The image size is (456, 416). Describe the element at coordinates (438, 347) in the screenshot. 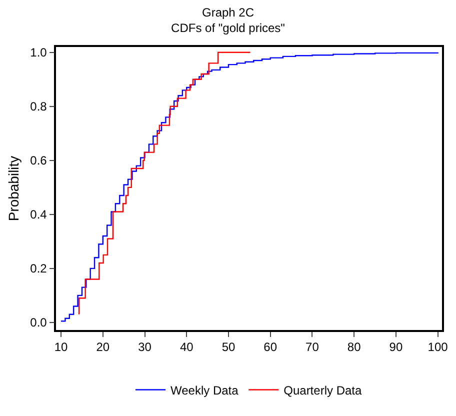

I see `x-tick-label: 100` at that location.